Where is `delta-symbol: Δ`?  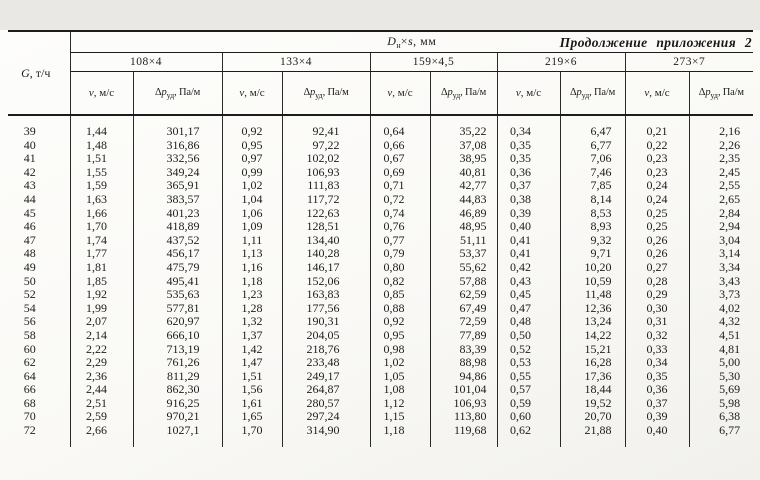
delta-symbol: Δ is located at coordinates (702, 92).